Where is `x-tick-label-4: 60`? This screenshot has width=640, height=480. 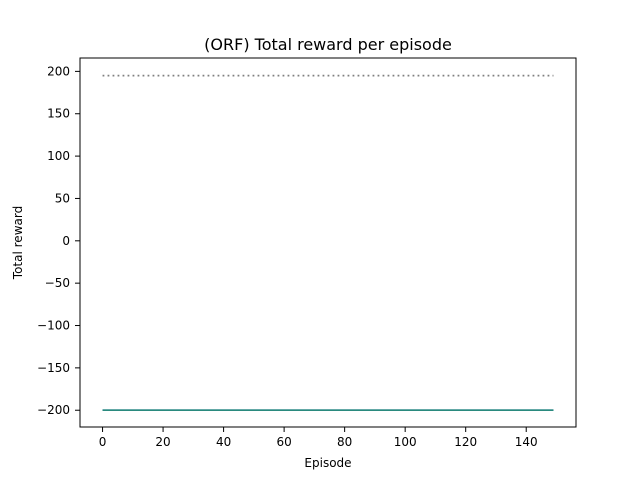 x-tick-label-4: 60 is located at coordinates (283, 442).